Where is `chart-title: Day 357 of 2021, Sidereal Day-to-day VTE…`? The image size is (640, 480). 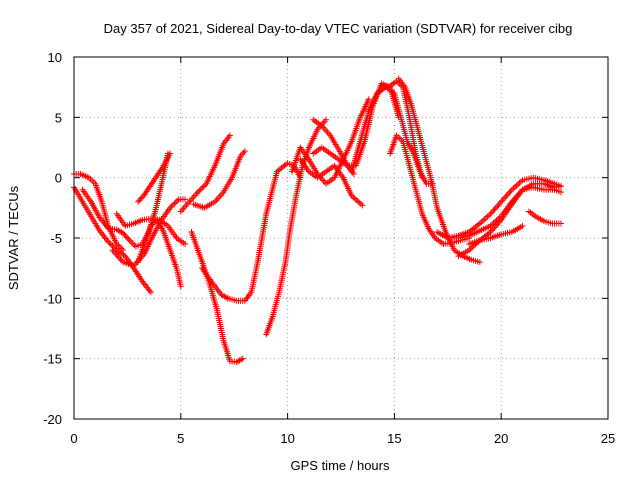
chart-title: Day 357 of 2021, Sidereal Day-to-day VTE… is located at coordinates (338, 28).